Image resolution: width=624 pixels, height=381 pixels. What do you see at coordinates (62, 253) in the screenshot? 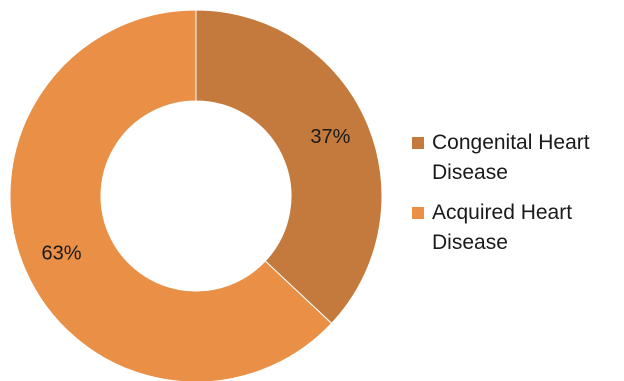
I see `data-label-acquired: 63%` at bounding box center [62, 253].